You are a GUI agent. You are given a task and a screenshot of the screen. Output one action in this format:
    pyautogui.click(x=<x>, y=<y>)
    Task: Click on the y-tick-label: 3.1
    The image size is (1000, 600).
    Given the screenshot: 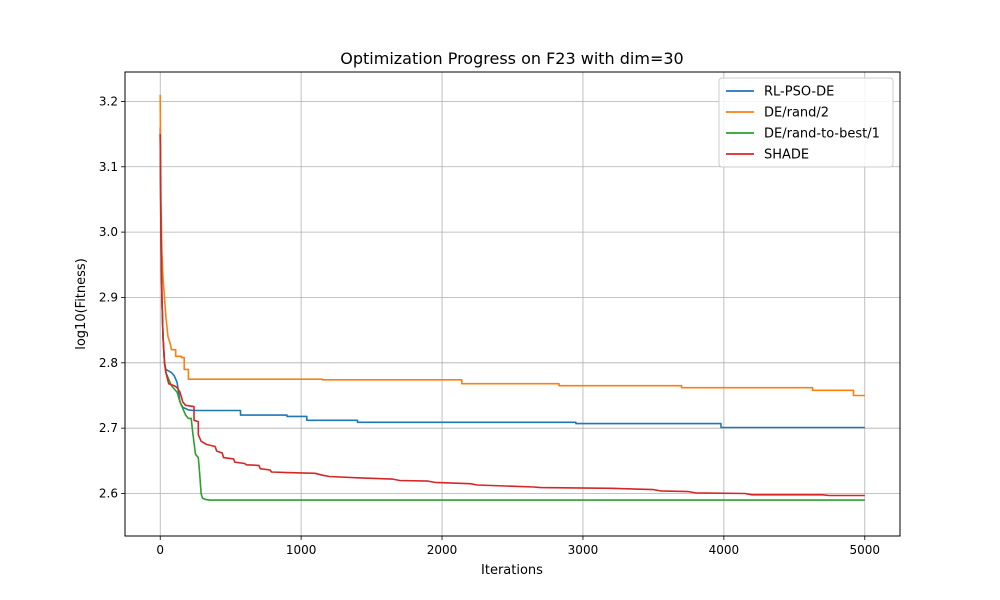 What is the action you would take?
    pyautogui.click(x=108, y=167)
    